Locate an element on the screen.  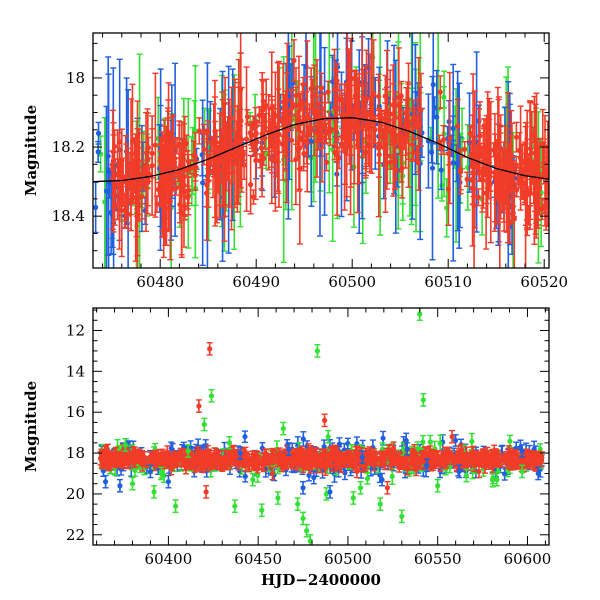
top-x-tick-label: 60480 is located at coordinates (160, 282).